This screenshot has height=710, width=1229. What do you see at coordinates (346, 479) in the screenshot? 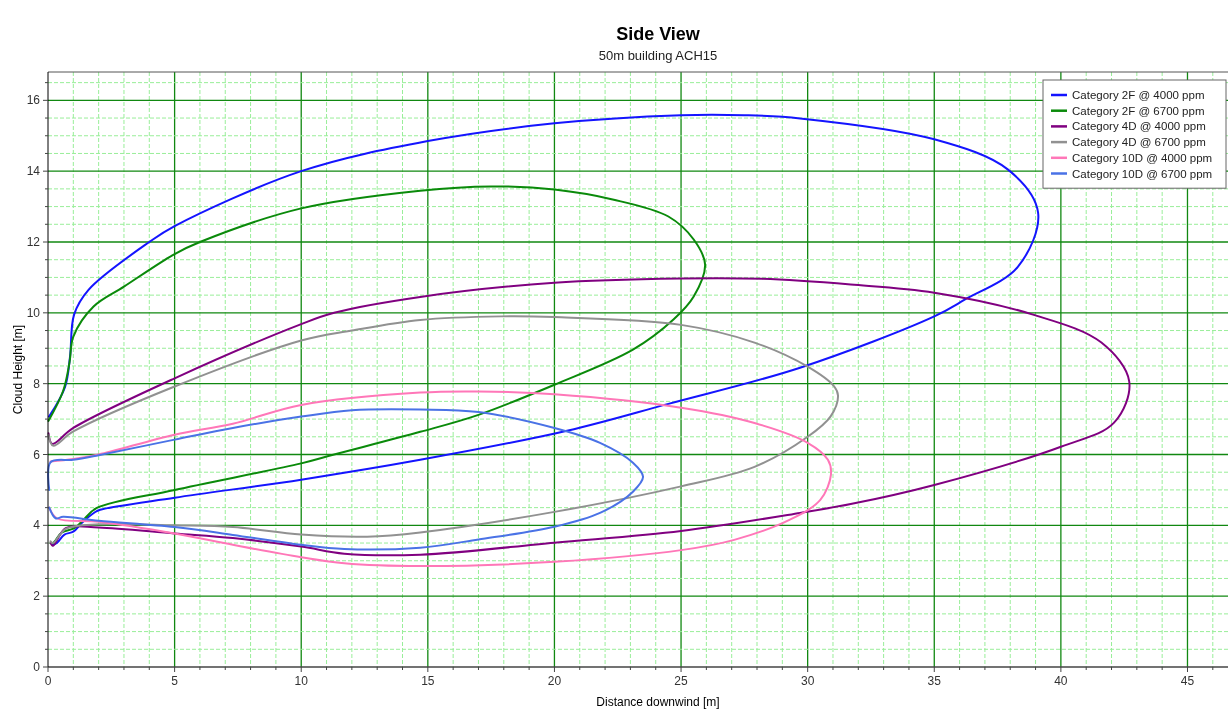
I see `line-series` at bounding box center [346, 479].